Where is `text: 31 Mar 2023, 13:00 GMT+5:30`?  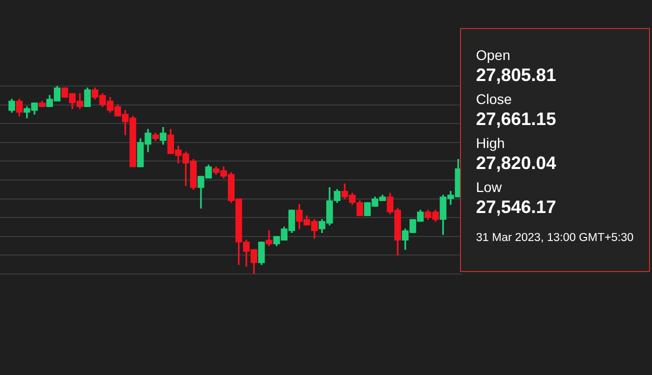
text: 31 Mar 2023, 13:00 GMT+5:30 is located at coordinates (555, 238).